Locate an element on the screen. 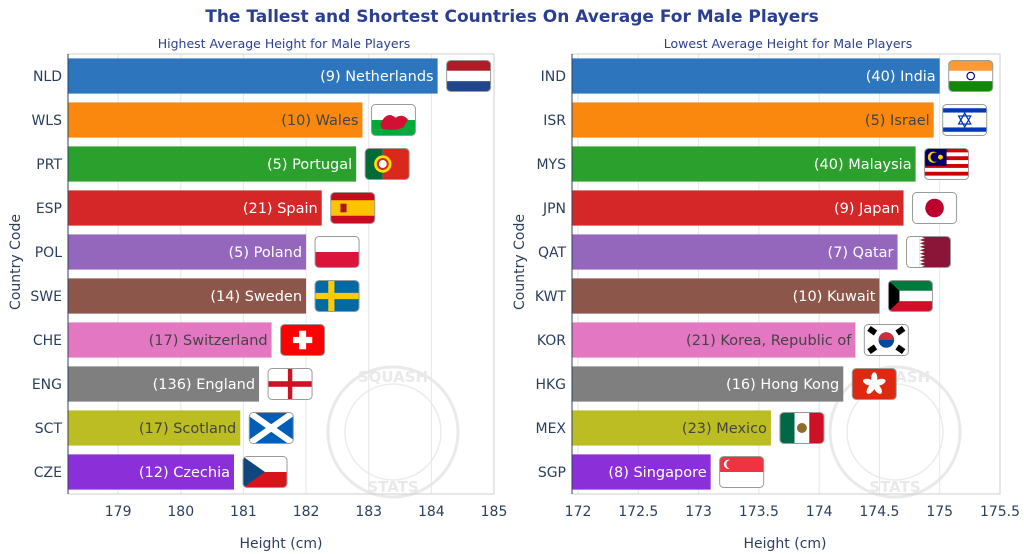  y-tick-label: ESP is located at coordinates (49, 209).